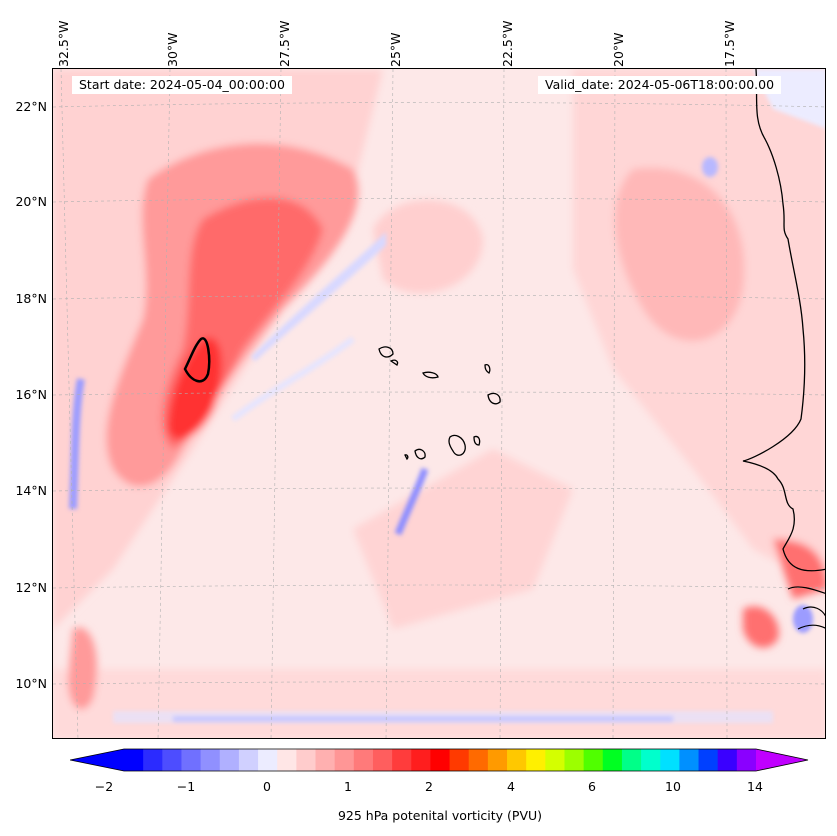 This screenshot has height=836, width=837. I want to click on colorbar-label: 925 hPa potenital vorticity (PVU), so click(440, 815).